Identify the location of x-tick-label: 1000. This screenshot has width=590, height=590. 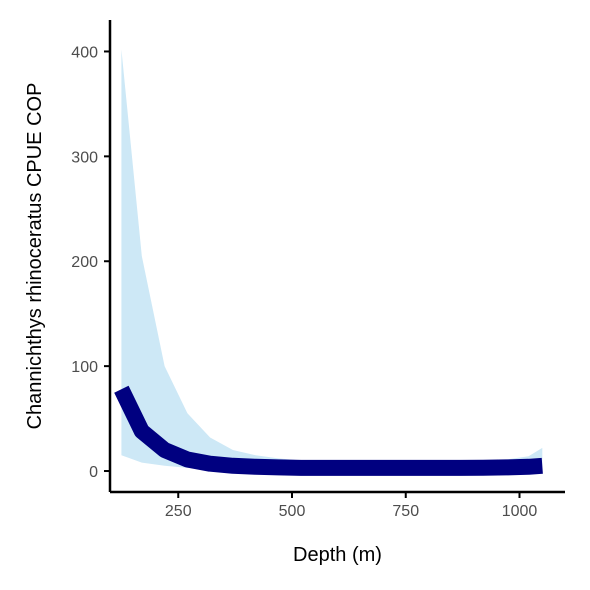
(520, 511).